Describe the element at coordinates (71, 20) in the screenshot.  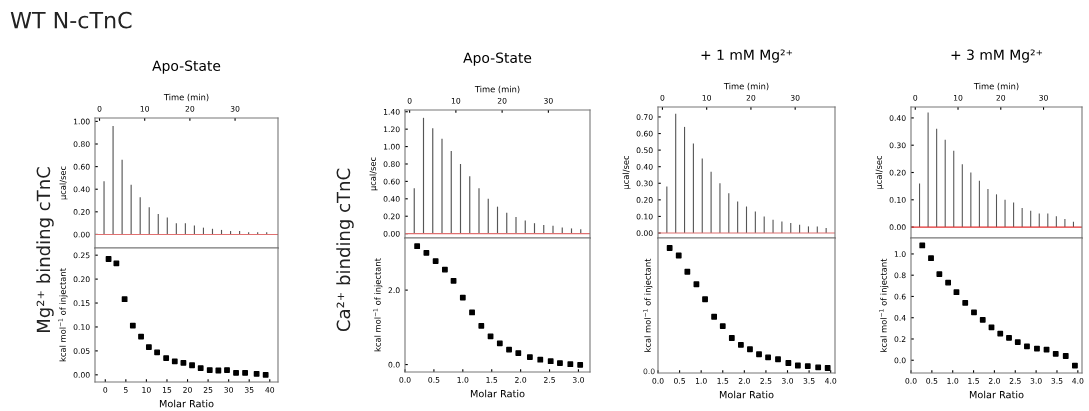
I see `text: WT N-cTnC` at that location.